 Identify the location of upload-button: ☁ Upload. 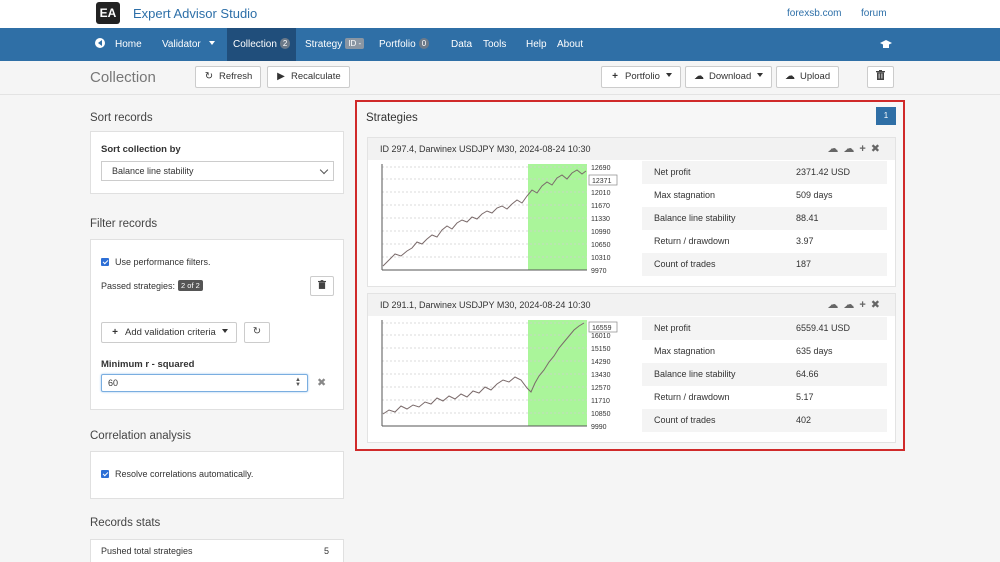
(808, 77).